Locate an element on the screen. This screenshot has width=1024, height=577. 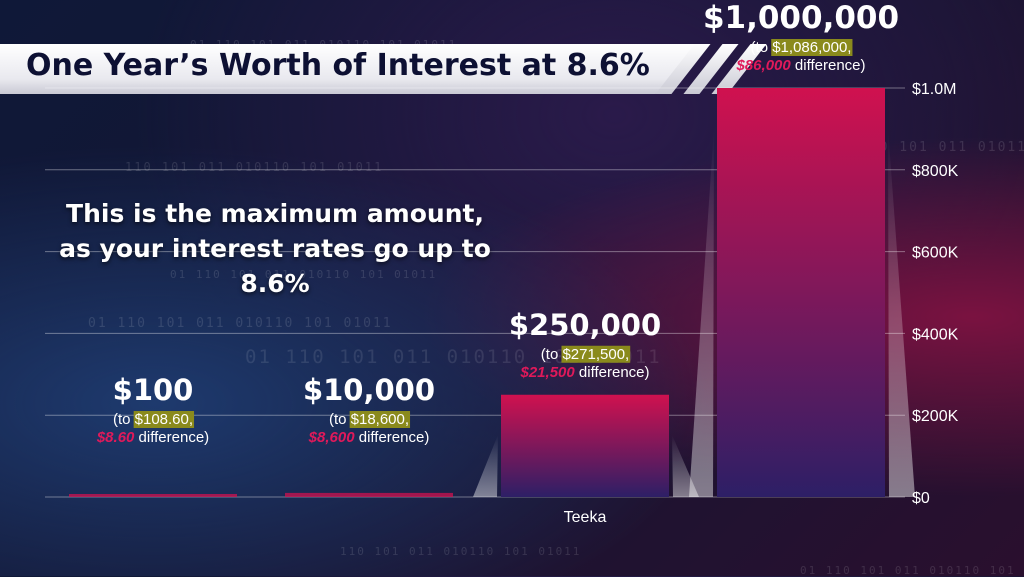
x-axis: Teeka is located at coordinates (585, 517).